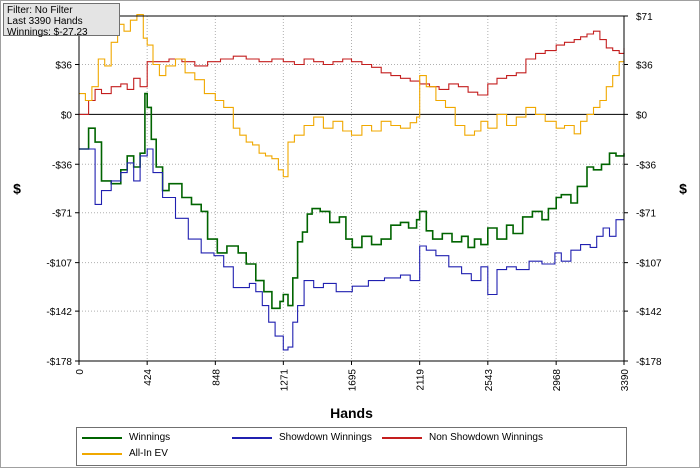 The image size is (700, 468). I want to click on y-tick-label-left: -$142, so click(59, 312).